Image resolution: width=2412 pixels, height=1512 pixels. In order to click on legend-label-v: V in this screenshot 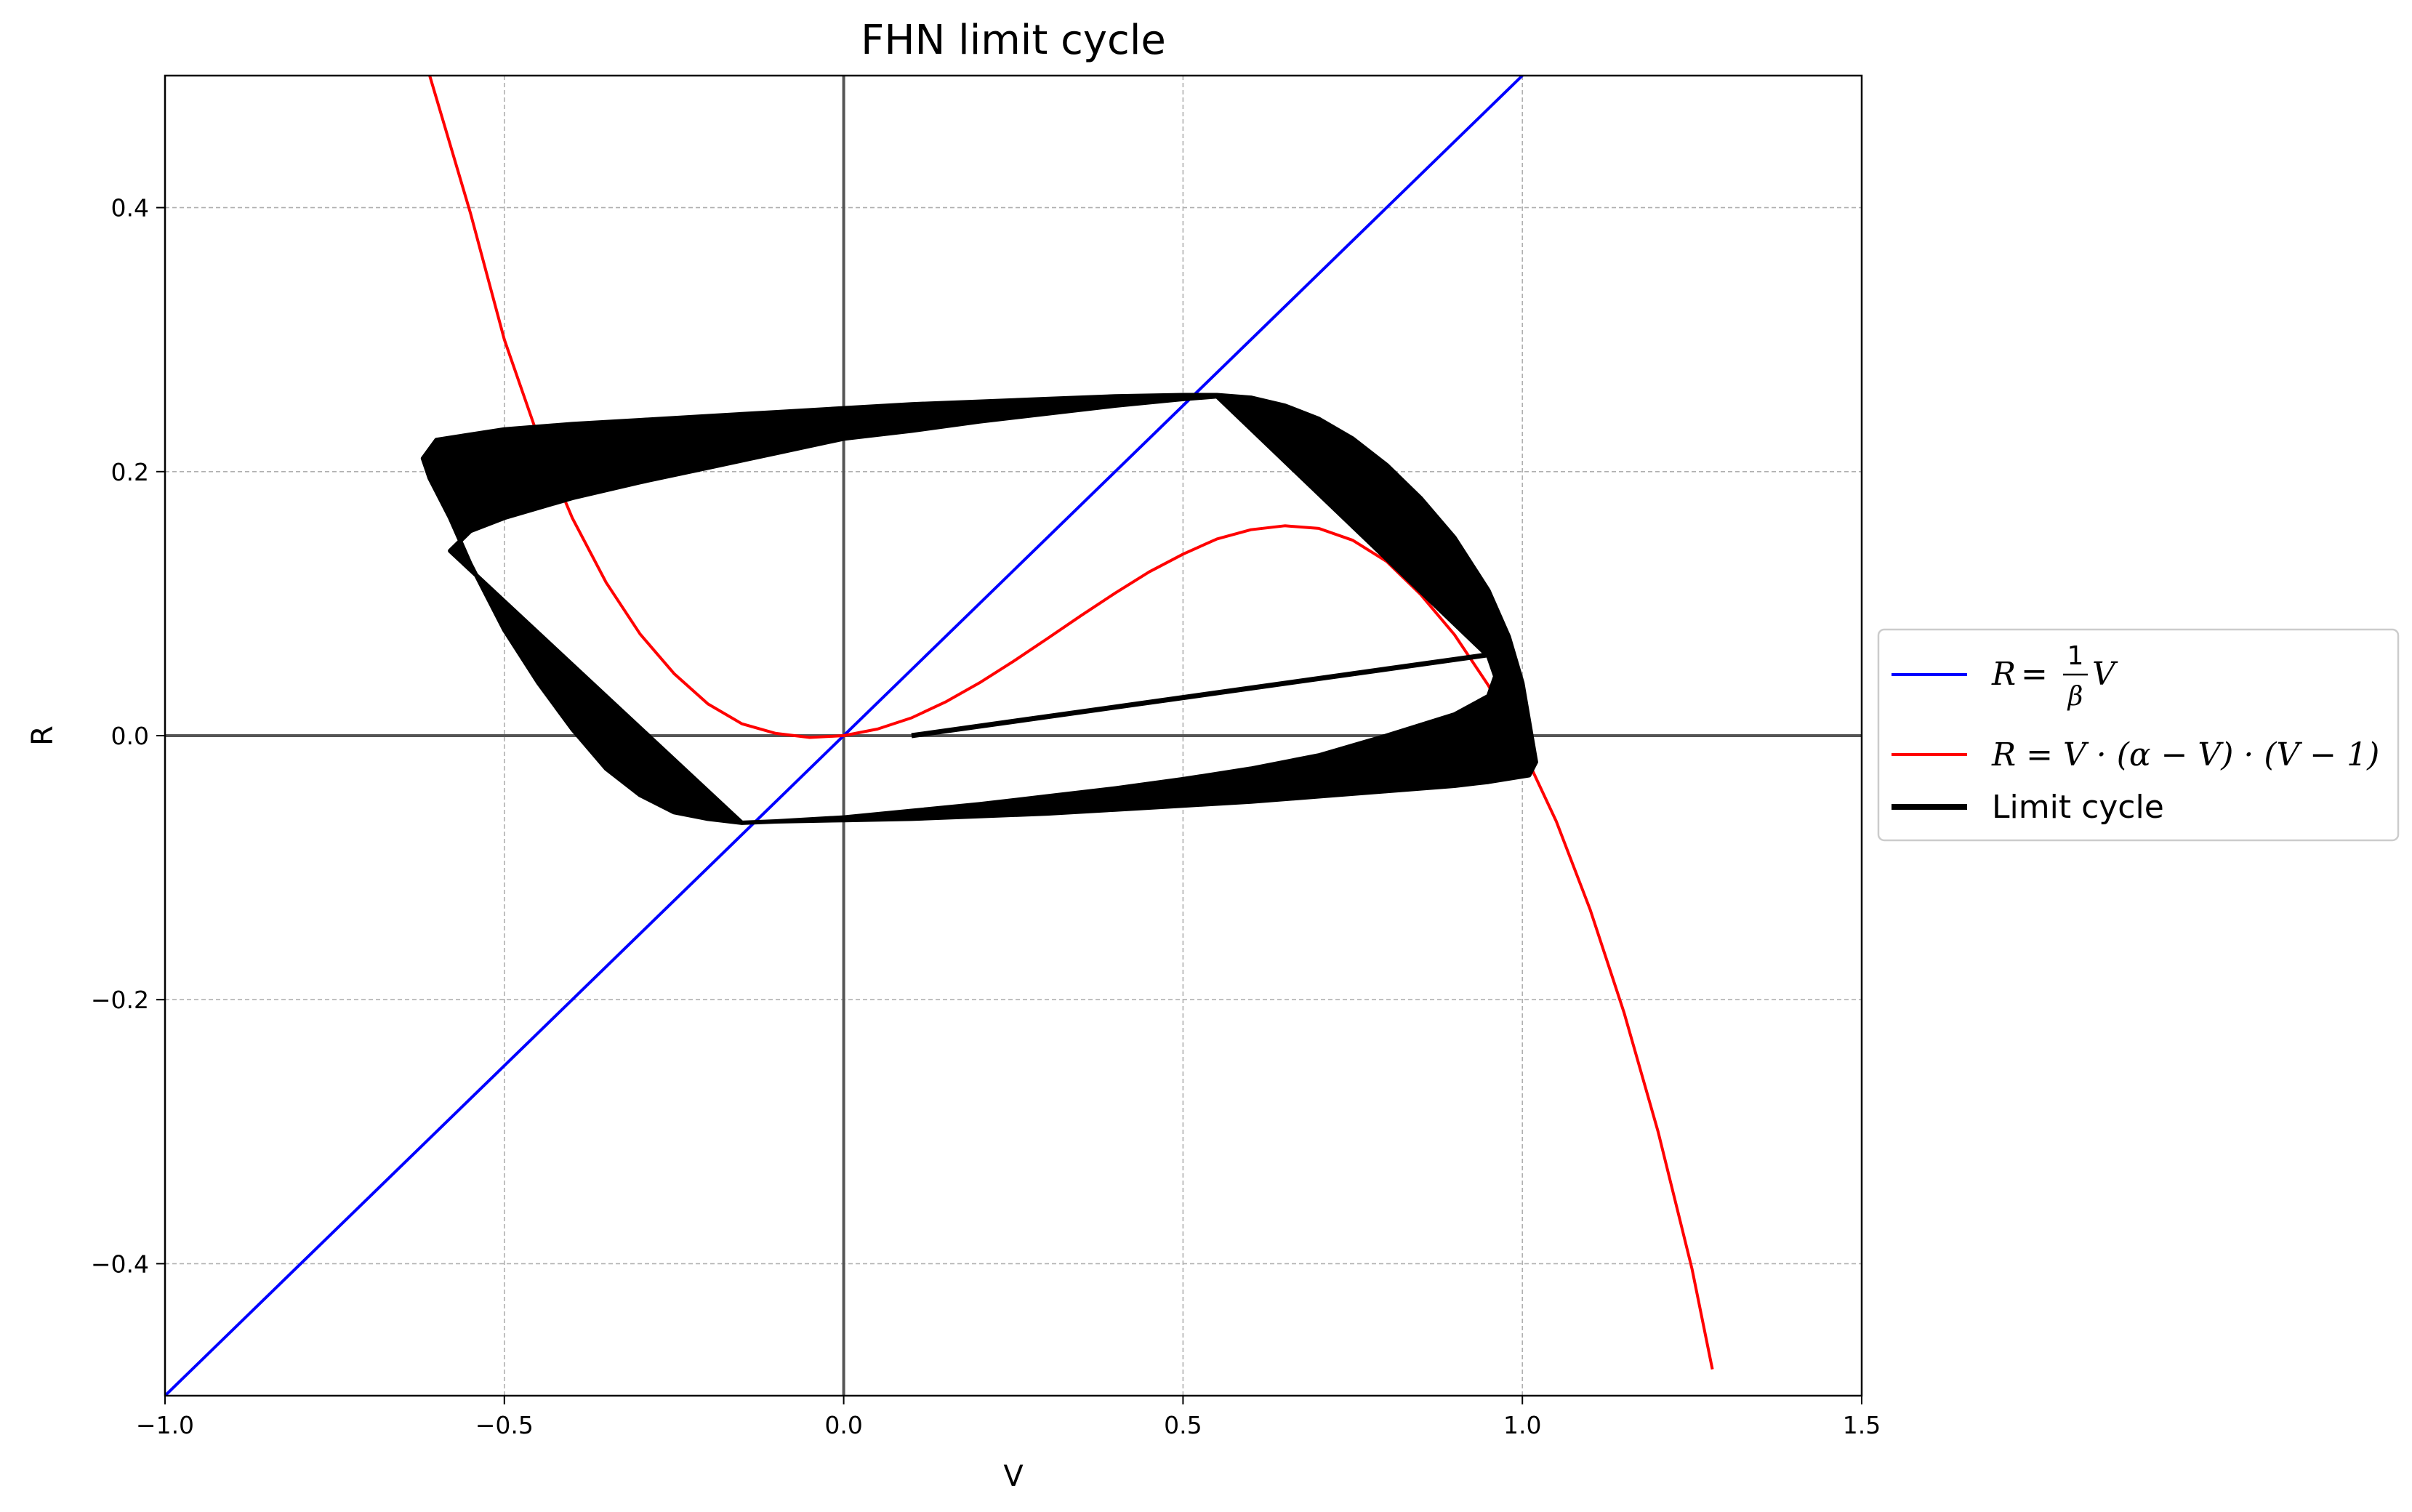, I will do `click(2105, 674)`.